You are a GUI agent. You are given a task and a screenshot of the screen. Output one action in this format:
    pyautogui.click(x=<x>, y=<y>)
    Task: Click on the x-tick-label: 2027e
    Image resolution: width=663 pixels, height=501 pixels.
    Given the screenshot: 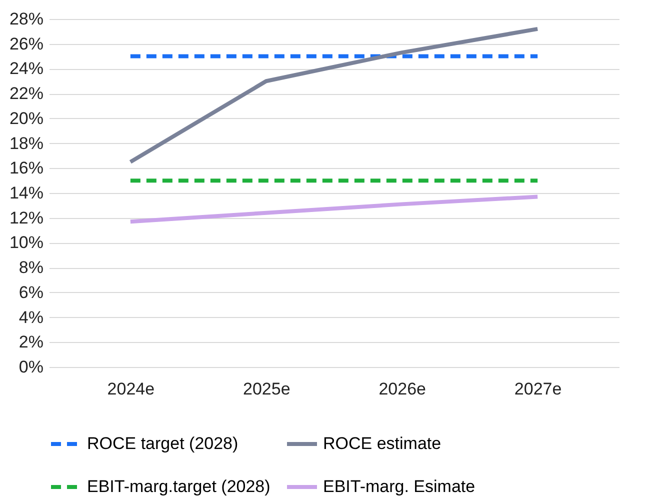 What is the action you would take?
    pyautogui.click(x=538, y=389)
    